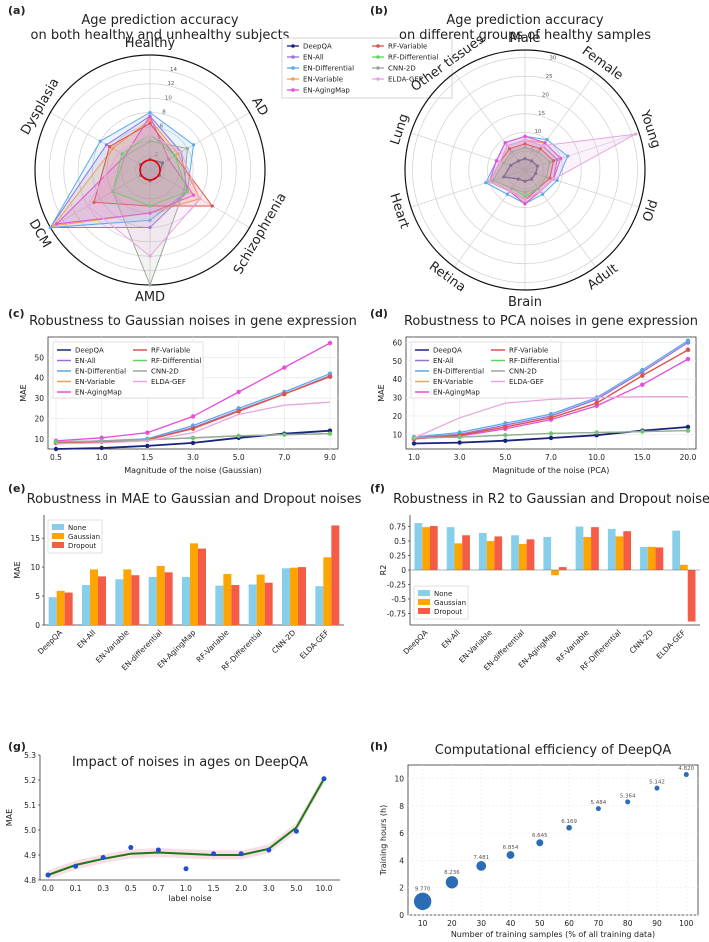  What do you see at coordinates (160, 35) in the screenshot?
I see `chart-title: on both healthy and unhealthy subjects` at bounding box center [160, 35].